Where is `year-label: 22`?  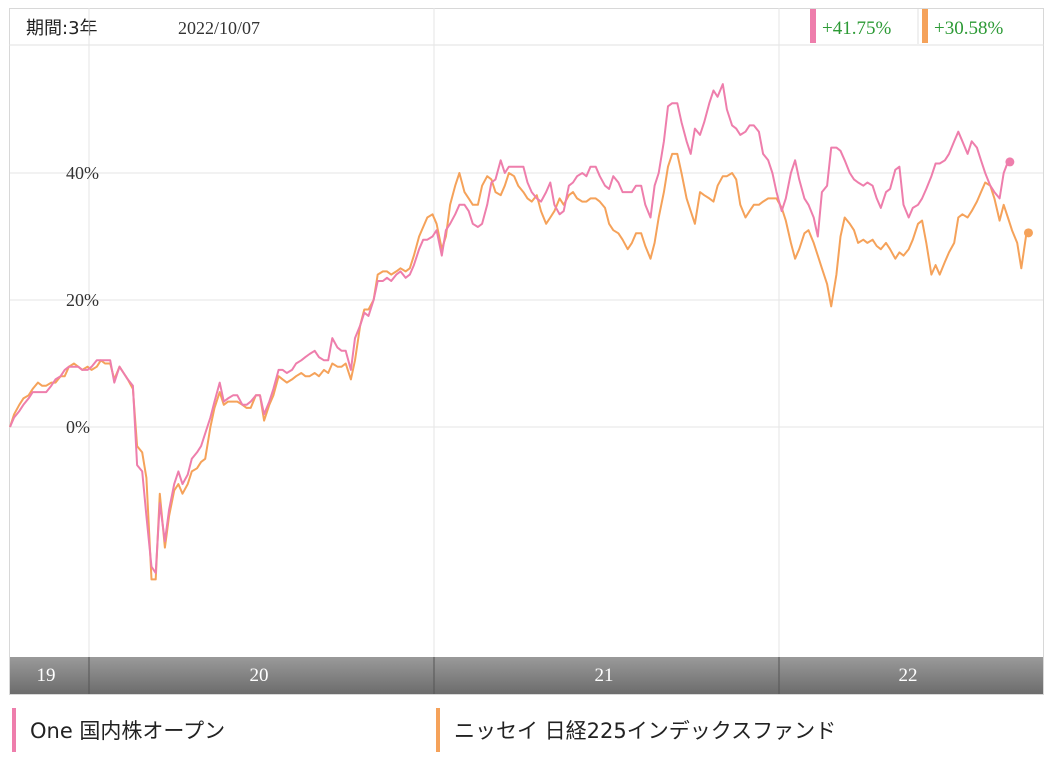
year-label: 22 is located at coordinates (908, 675).